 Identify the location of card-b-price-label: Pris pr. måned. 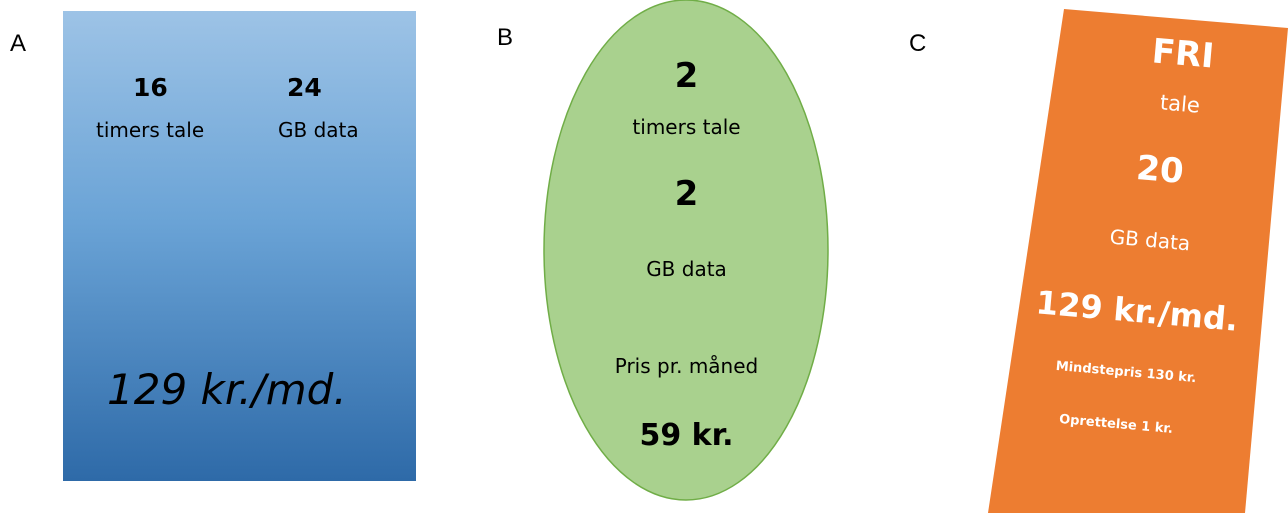
(686, 366).